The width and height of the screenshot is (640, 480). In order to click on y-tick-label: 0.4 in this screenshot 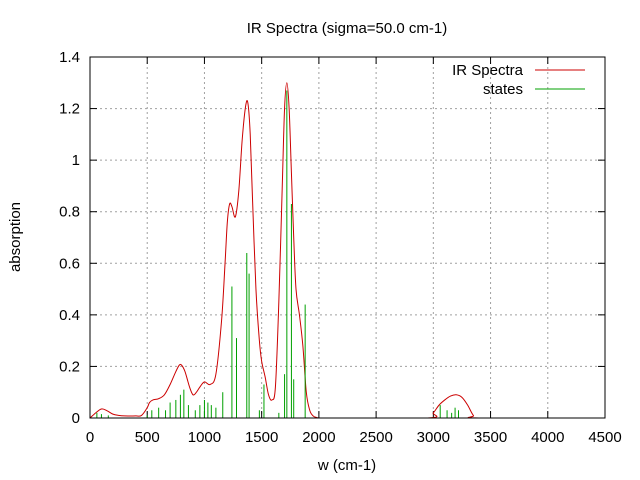, I will do `click(69, 315)`.